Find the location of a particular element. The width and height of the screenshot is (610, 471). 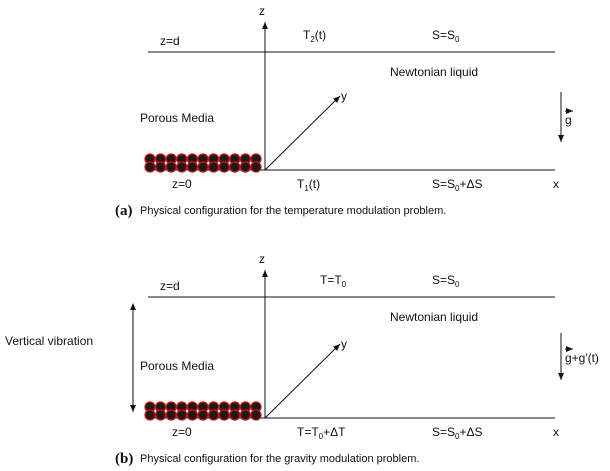

gravity-label: g+g′(t) is located at coordinates (582, 358).